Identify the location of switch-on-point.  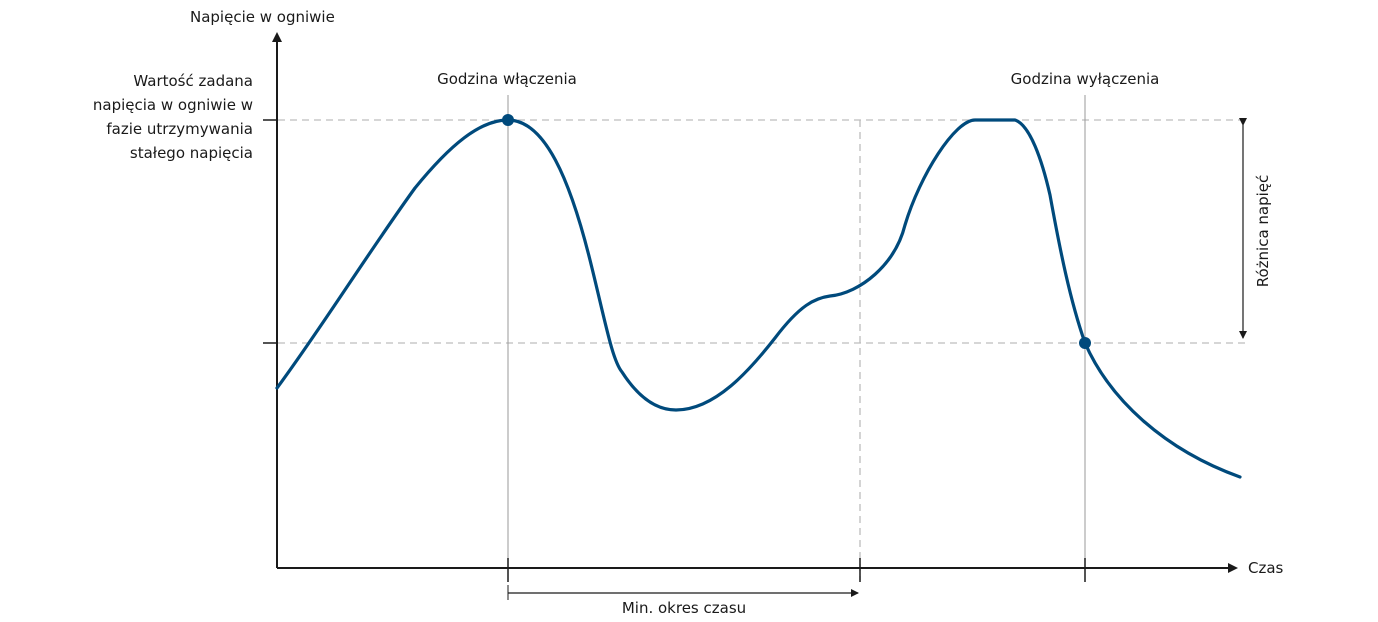
(508, 120).